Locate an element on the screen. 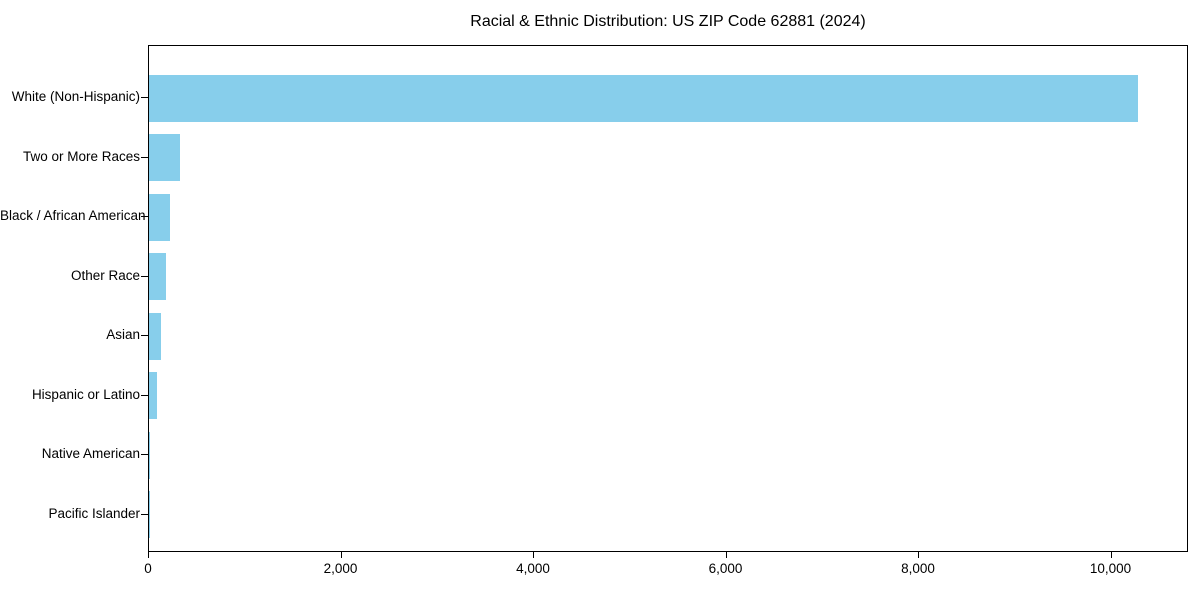 This screenshot has height=600, width=1200. bar-other-race is located at coordinates (158, 277).